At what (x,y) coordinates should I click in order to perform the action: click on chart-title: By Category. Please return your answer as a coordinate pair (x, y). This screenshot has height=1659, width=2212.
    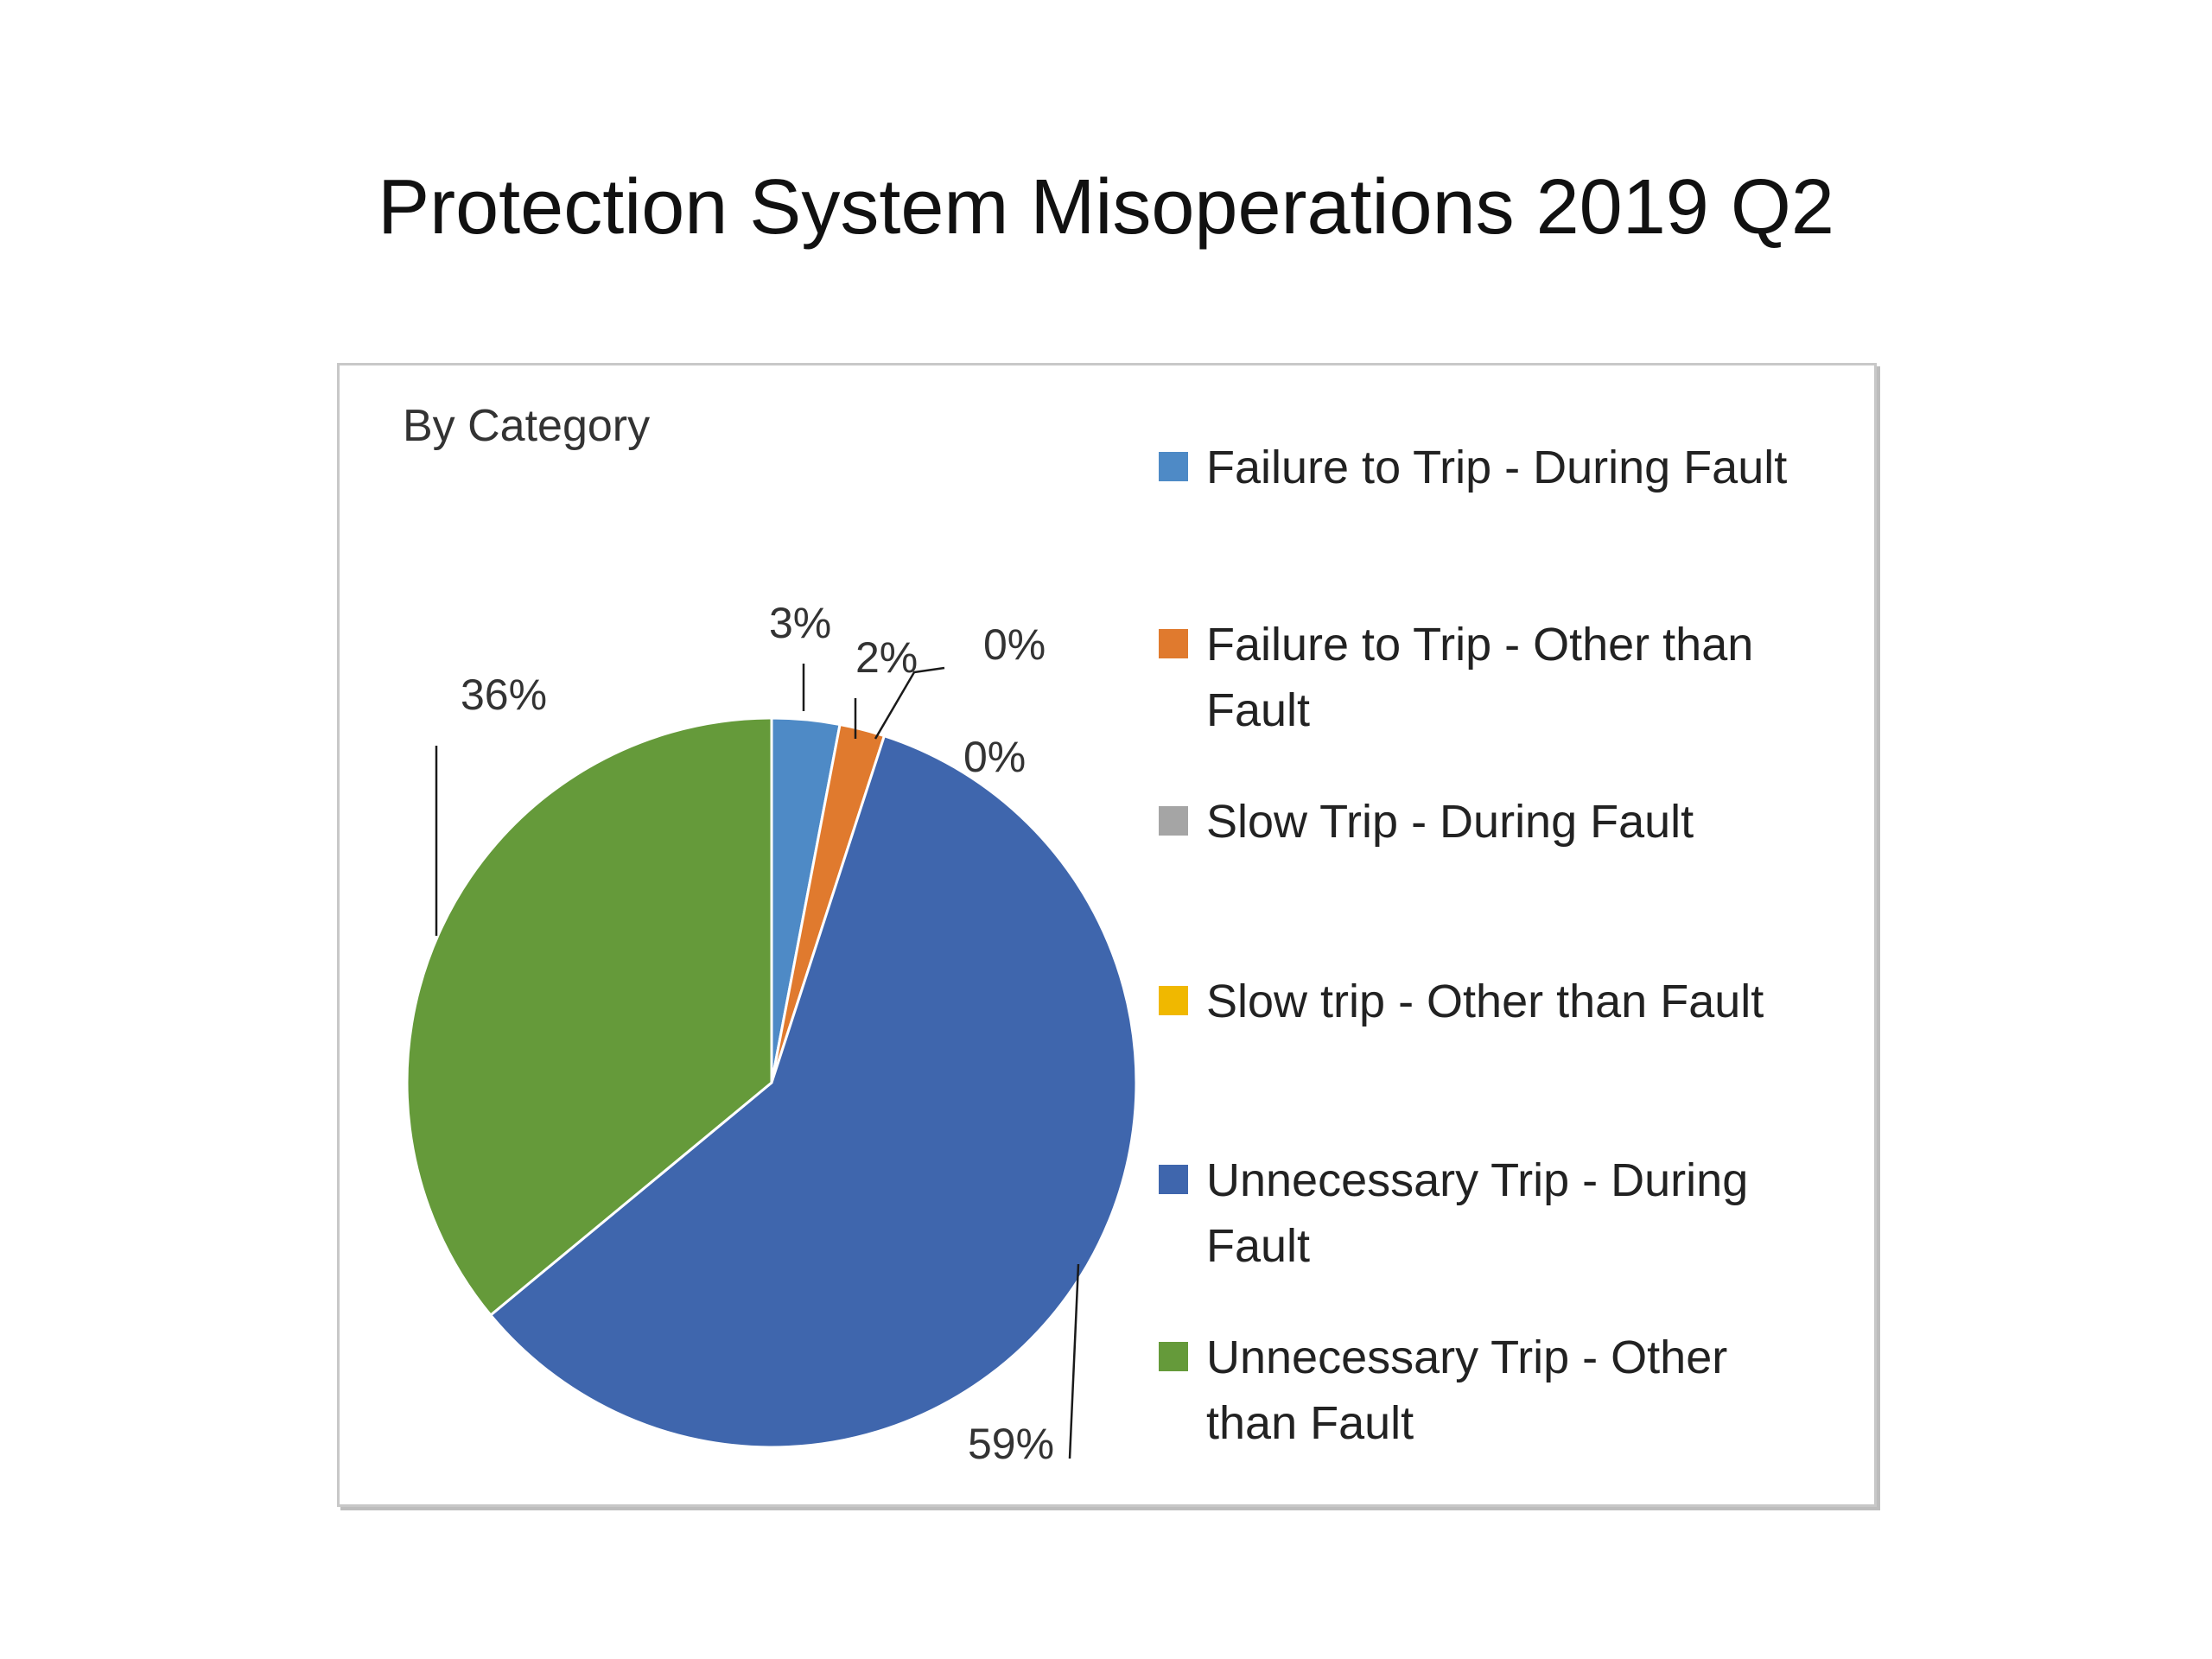
    Looking at the image, I should click on (527, 426).